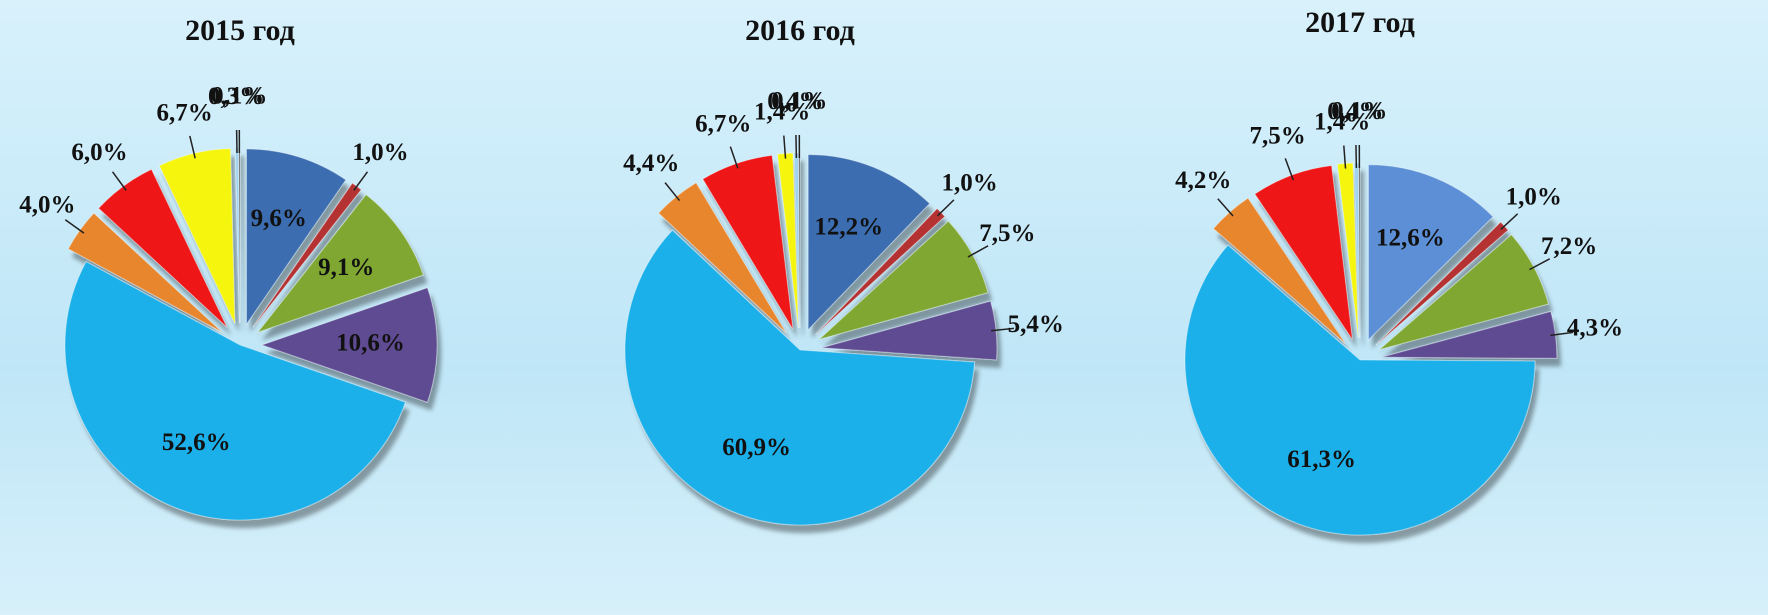 The height and width of the screenshot is (615, 1768). Describe the element at coordinates (240, 30) in the screenshot. I see `chart-title: 2015 год` at that location.